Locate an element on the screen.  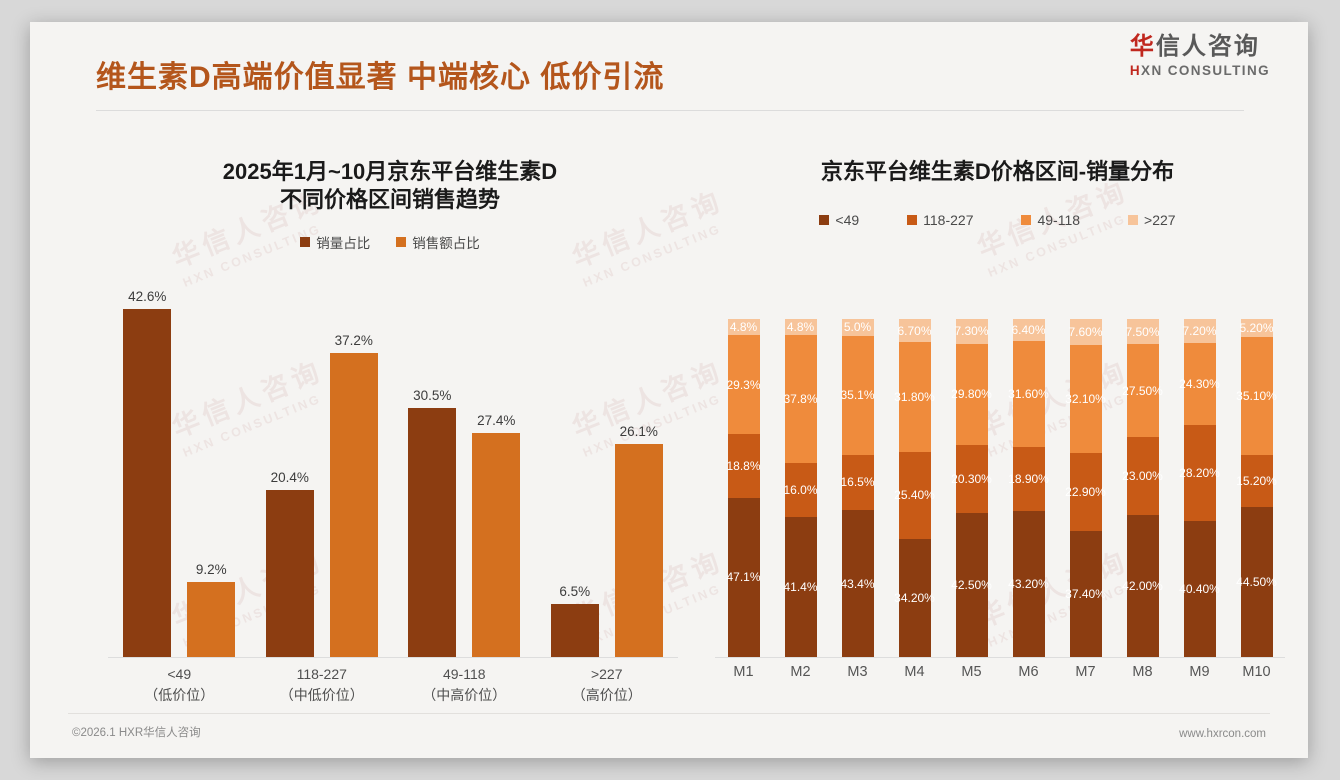
stack-segment-label: 18.90% is located at coordinates (1028, 479).